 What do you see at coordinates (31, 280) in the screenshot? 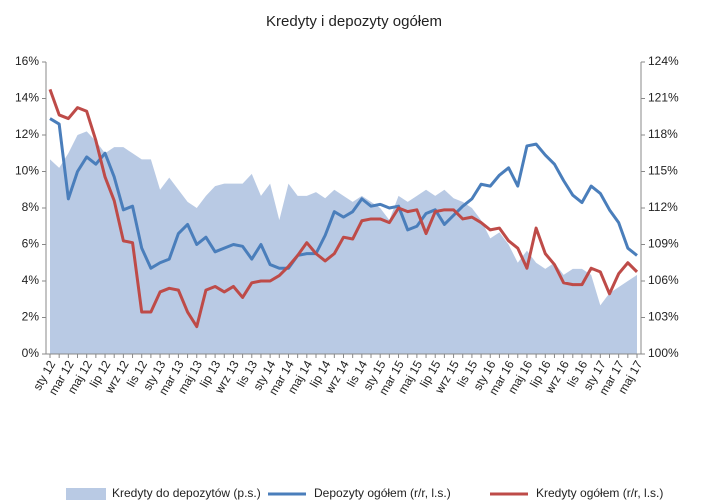
I see `y-tick-label: 4%` at bounding box center [31, 280].